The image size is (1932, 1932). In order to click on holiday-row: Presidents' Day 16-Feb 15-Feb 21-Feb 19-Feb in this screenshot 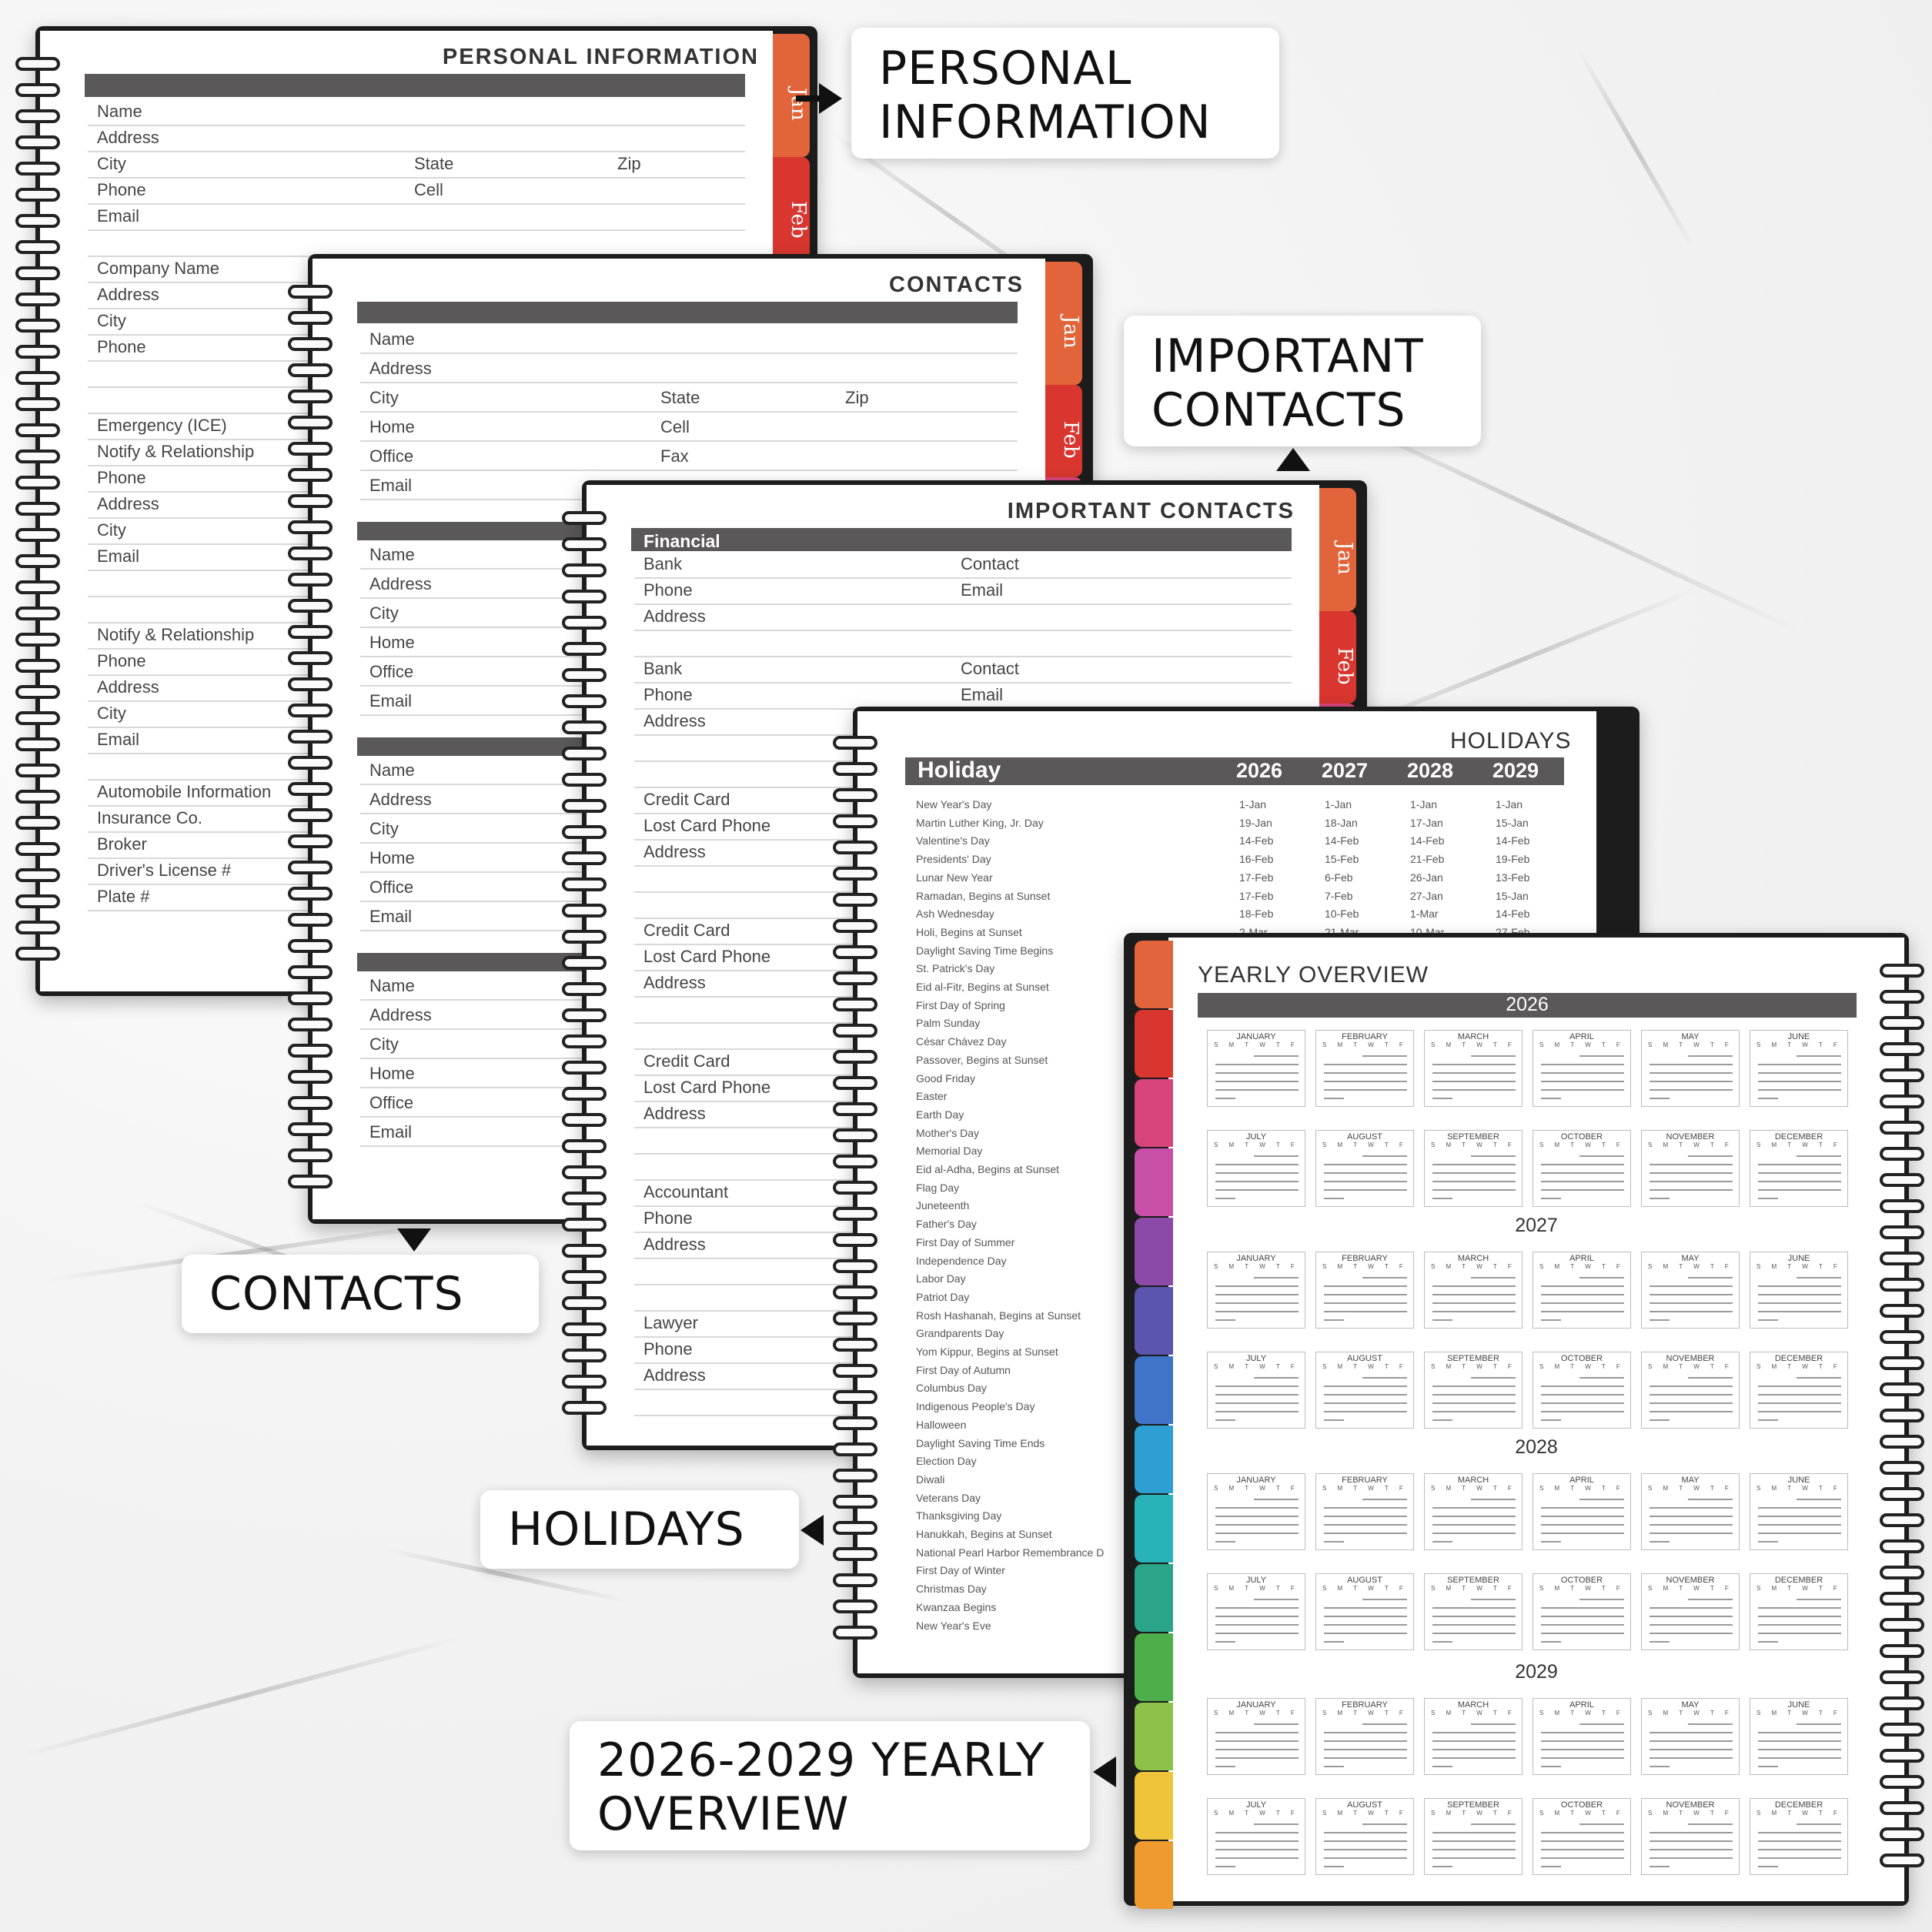, I will do `click(1256, 860)`.